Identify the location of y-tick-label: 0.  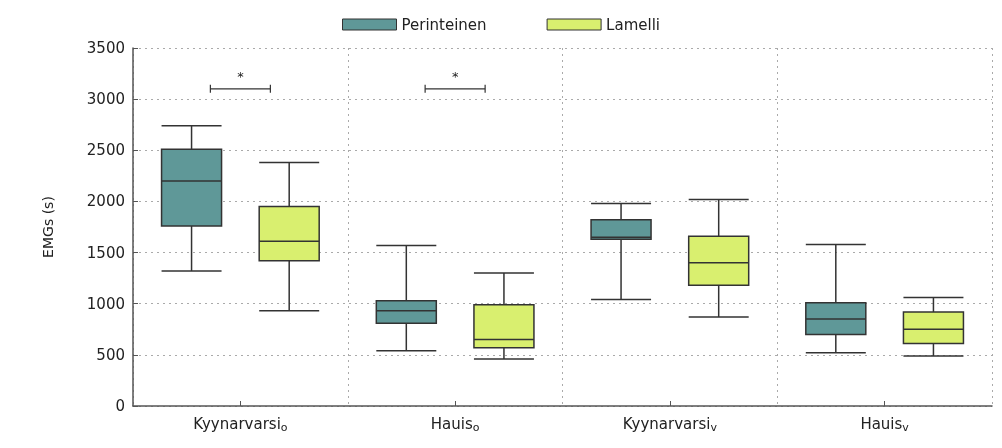
(120, 406).